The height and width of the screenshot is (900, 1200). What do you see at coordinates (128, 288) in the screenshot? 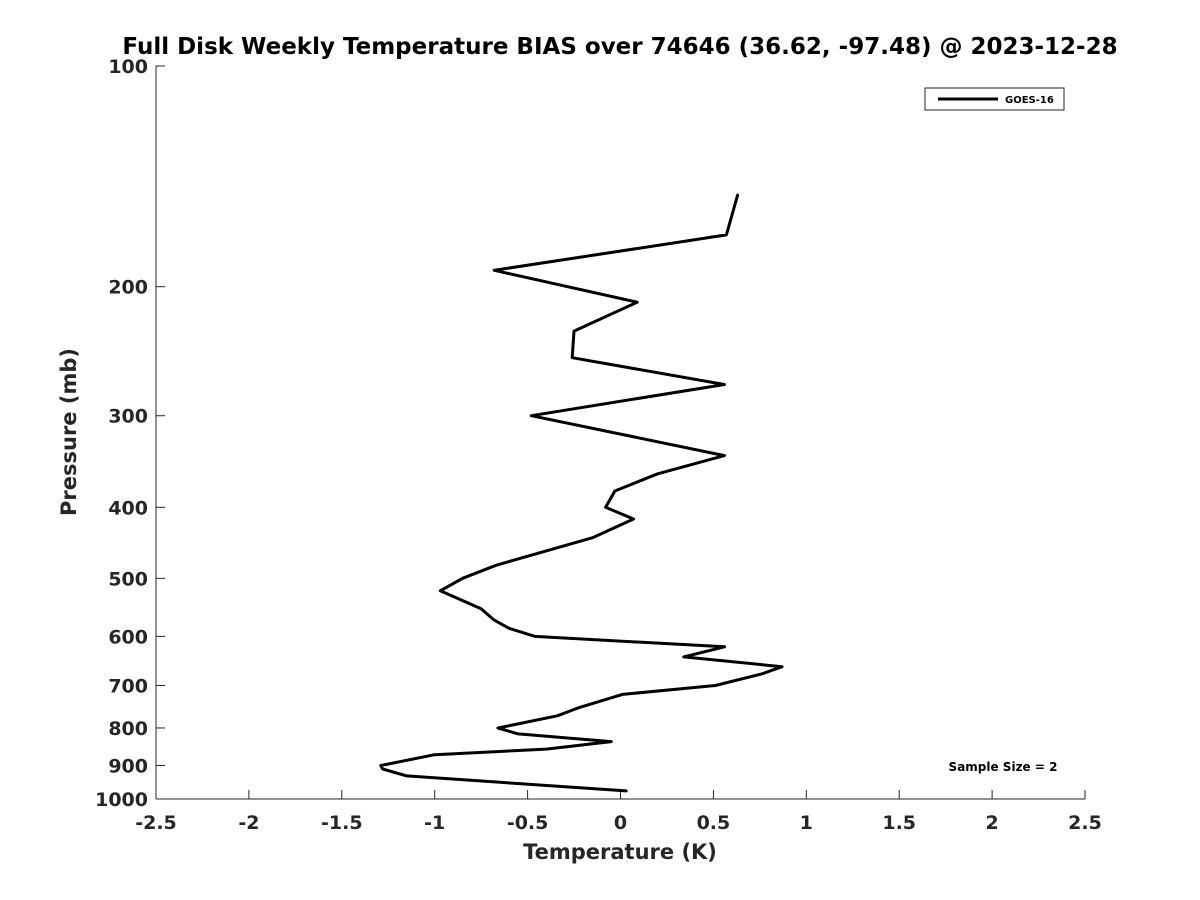
I see `y-tick-label: 200` at bounding box center [128, 288].